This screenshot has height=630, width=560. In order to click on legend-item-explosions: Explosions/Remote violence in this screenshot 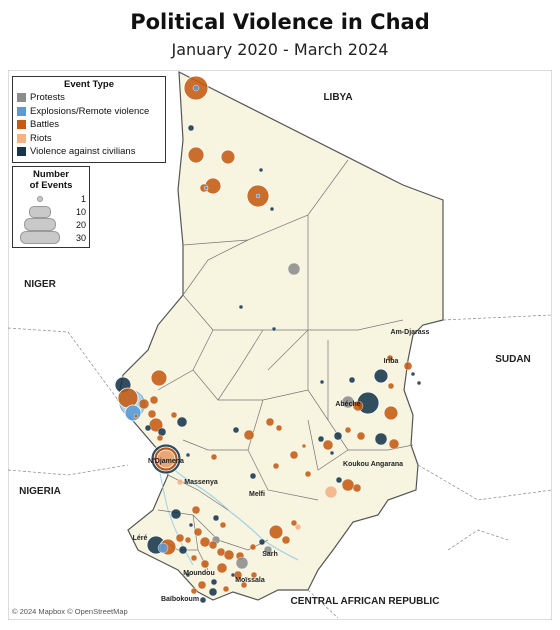, I will do `click(89, 112)`.